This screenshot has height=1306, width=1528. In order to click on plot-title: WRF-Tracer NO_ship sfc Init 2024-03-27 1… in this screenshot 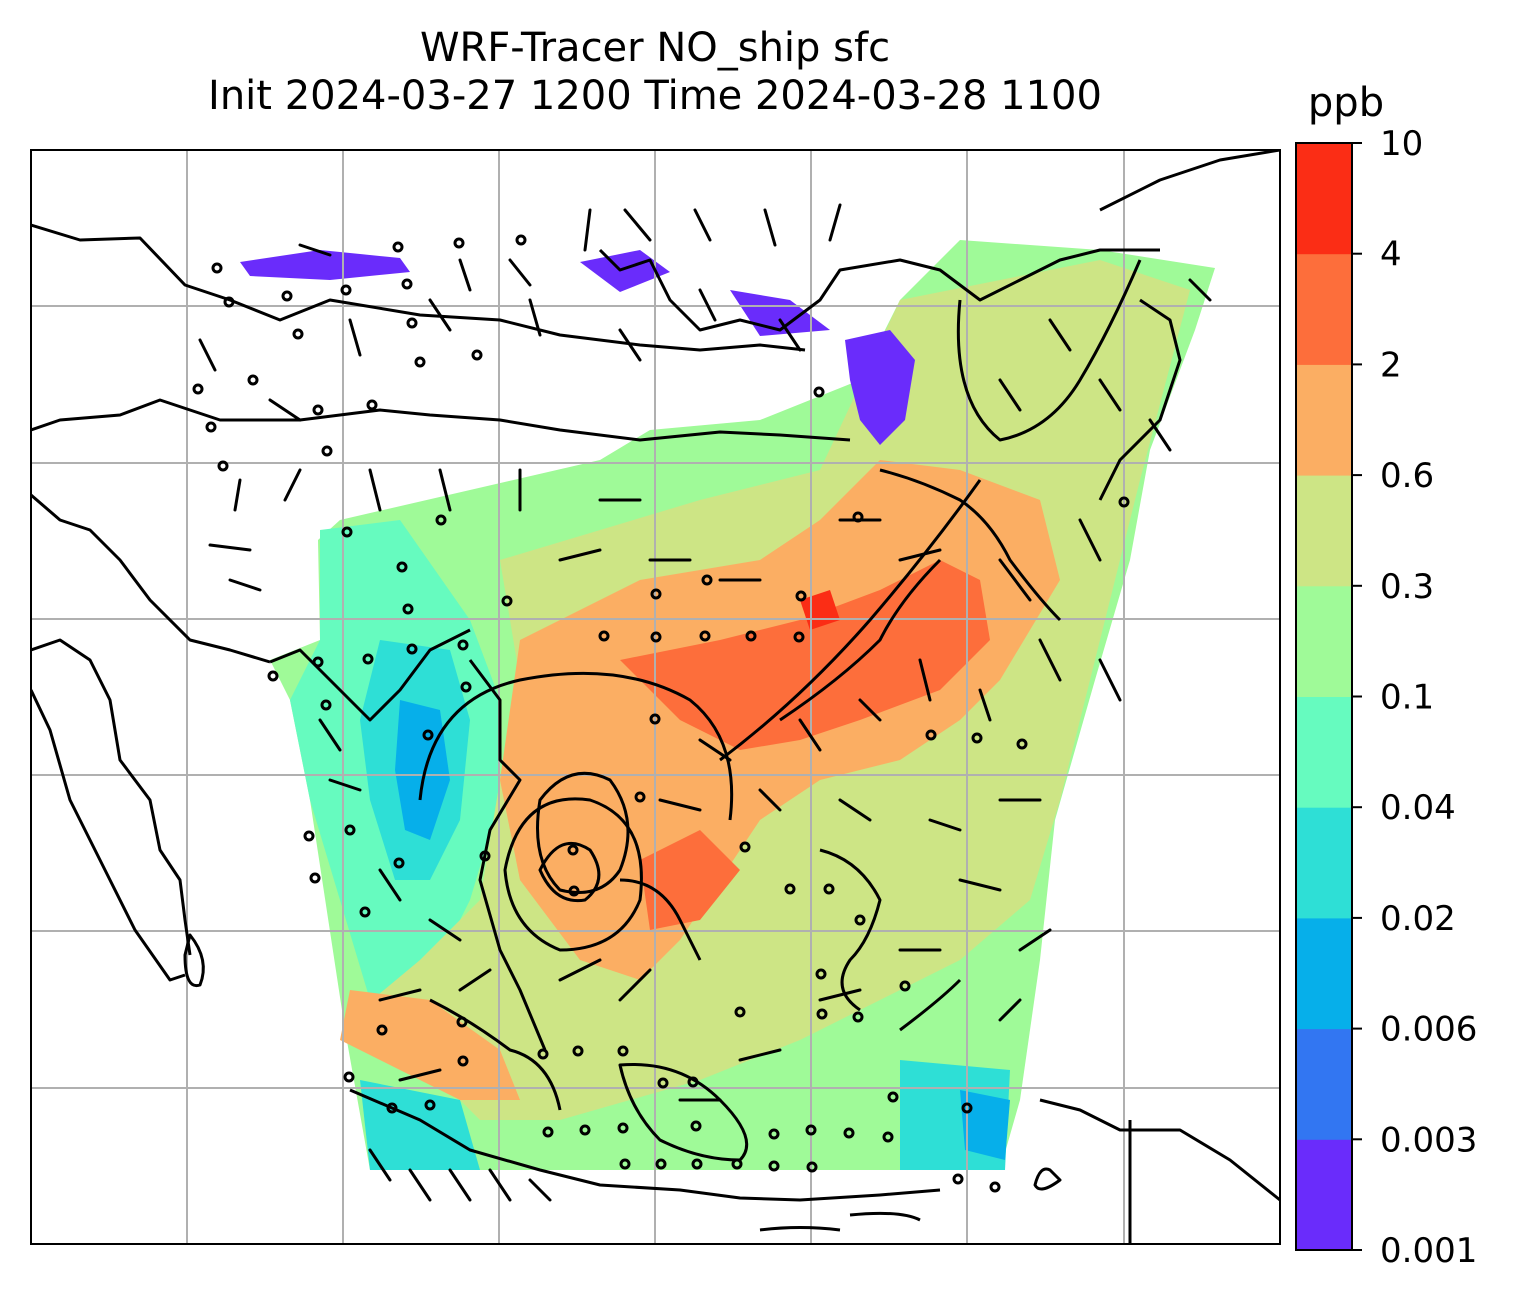, I will do `click(655, 72)`.